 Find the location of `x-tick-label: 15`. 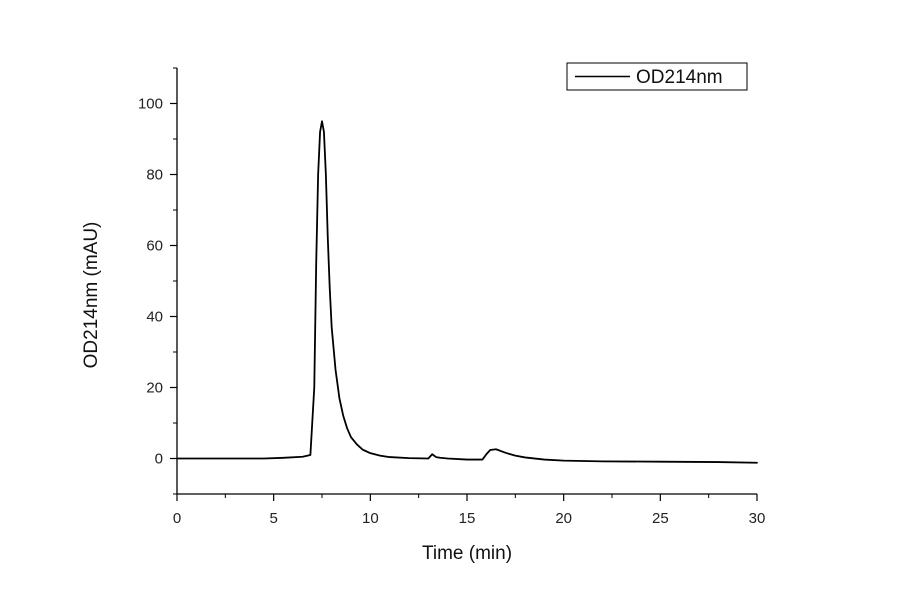

x-tick-label: 15 is located at coordinates (467, 518).